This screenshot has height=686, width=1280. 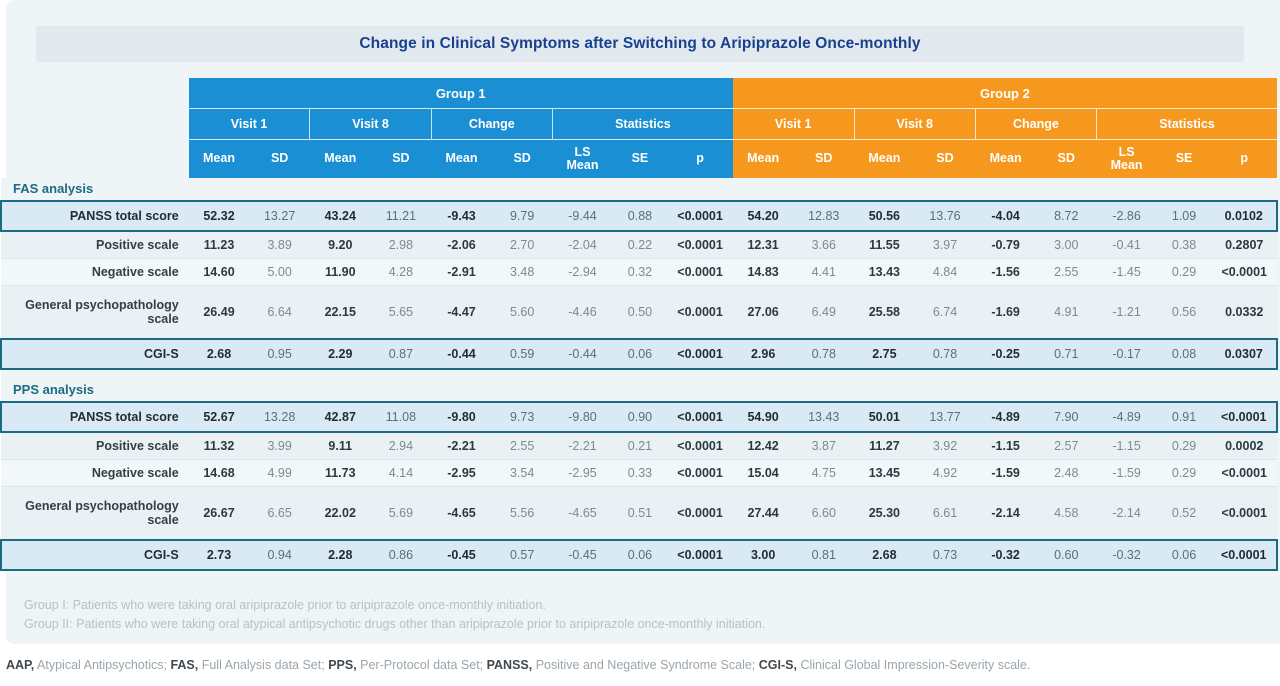 I want to click on cell-g1-6: -0.45, so click(x=582, y=555).